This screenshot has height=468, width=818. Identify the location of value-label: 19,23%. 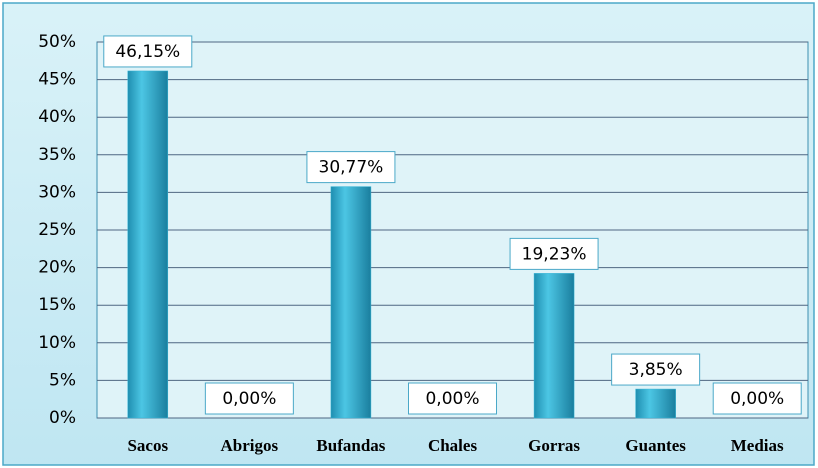
(554, 254).